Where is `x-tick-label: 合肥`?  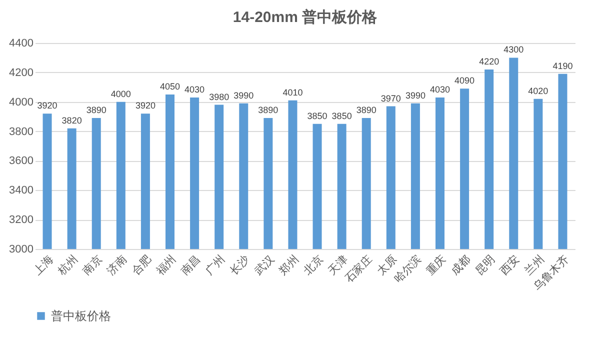 x-tick-label: 合肥 is located at coordinates (141, 265).